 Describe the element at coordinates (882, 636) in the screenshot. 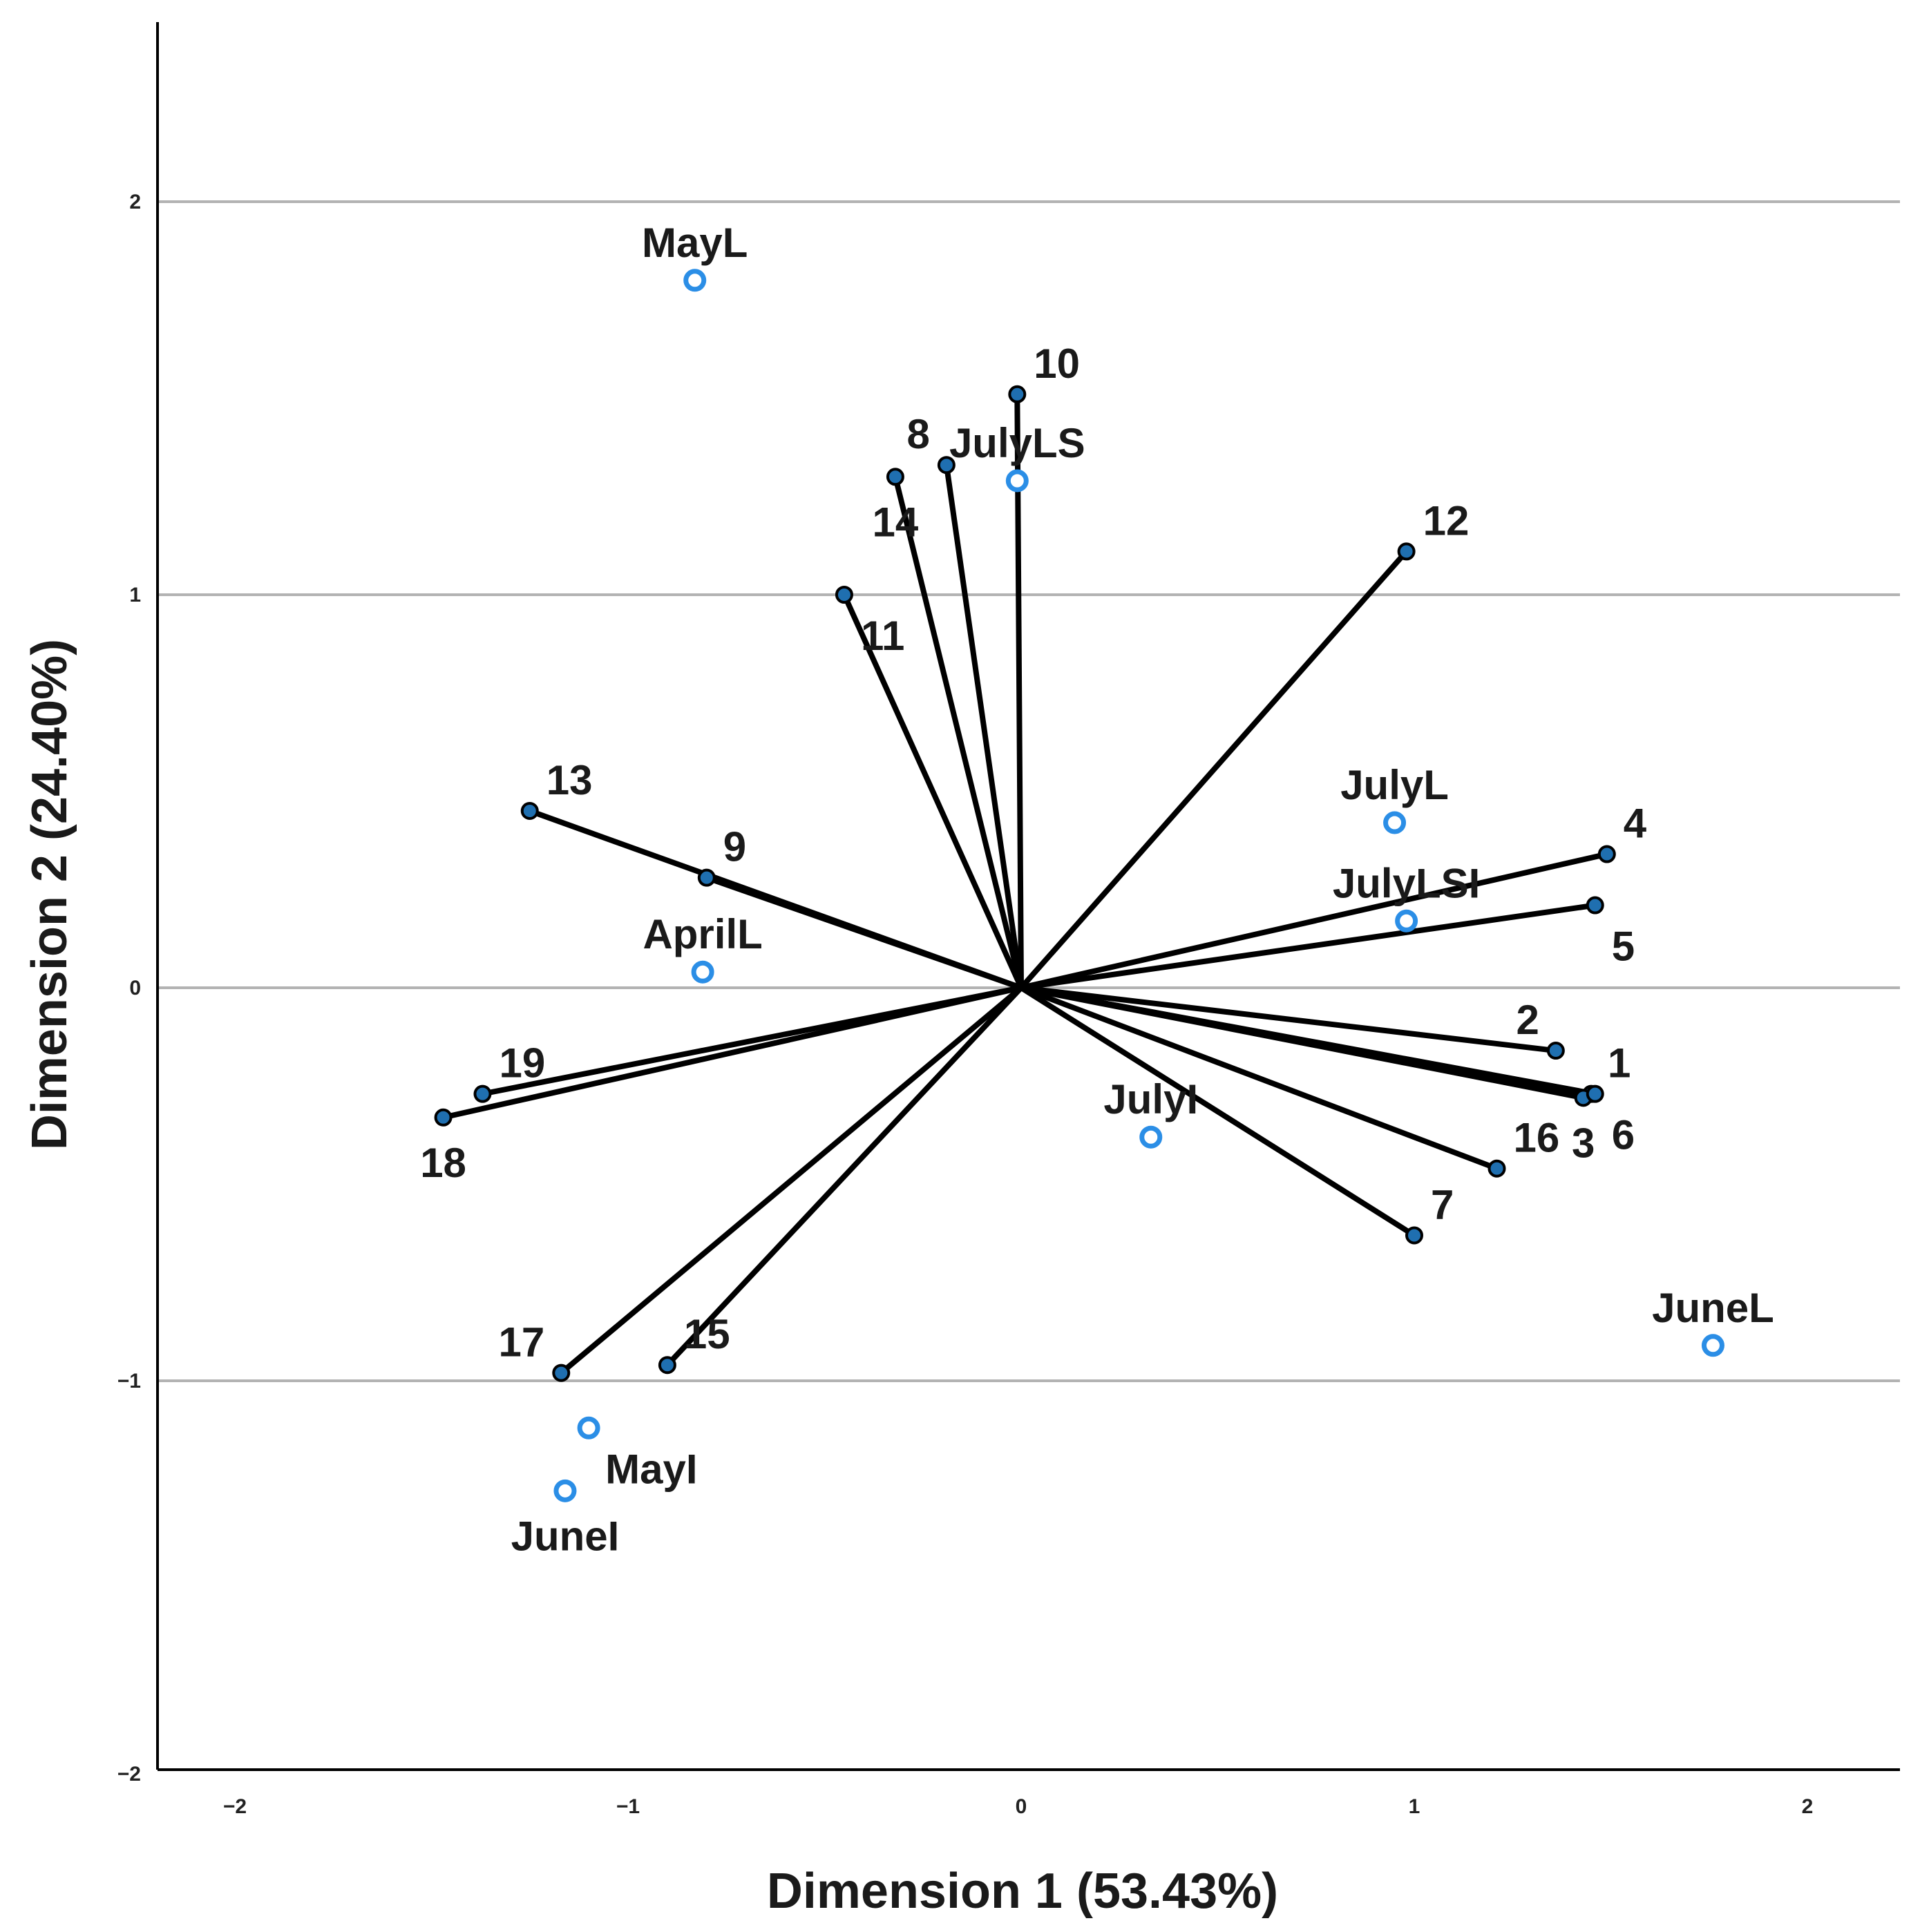

I see `vector-label: 11` at that location.